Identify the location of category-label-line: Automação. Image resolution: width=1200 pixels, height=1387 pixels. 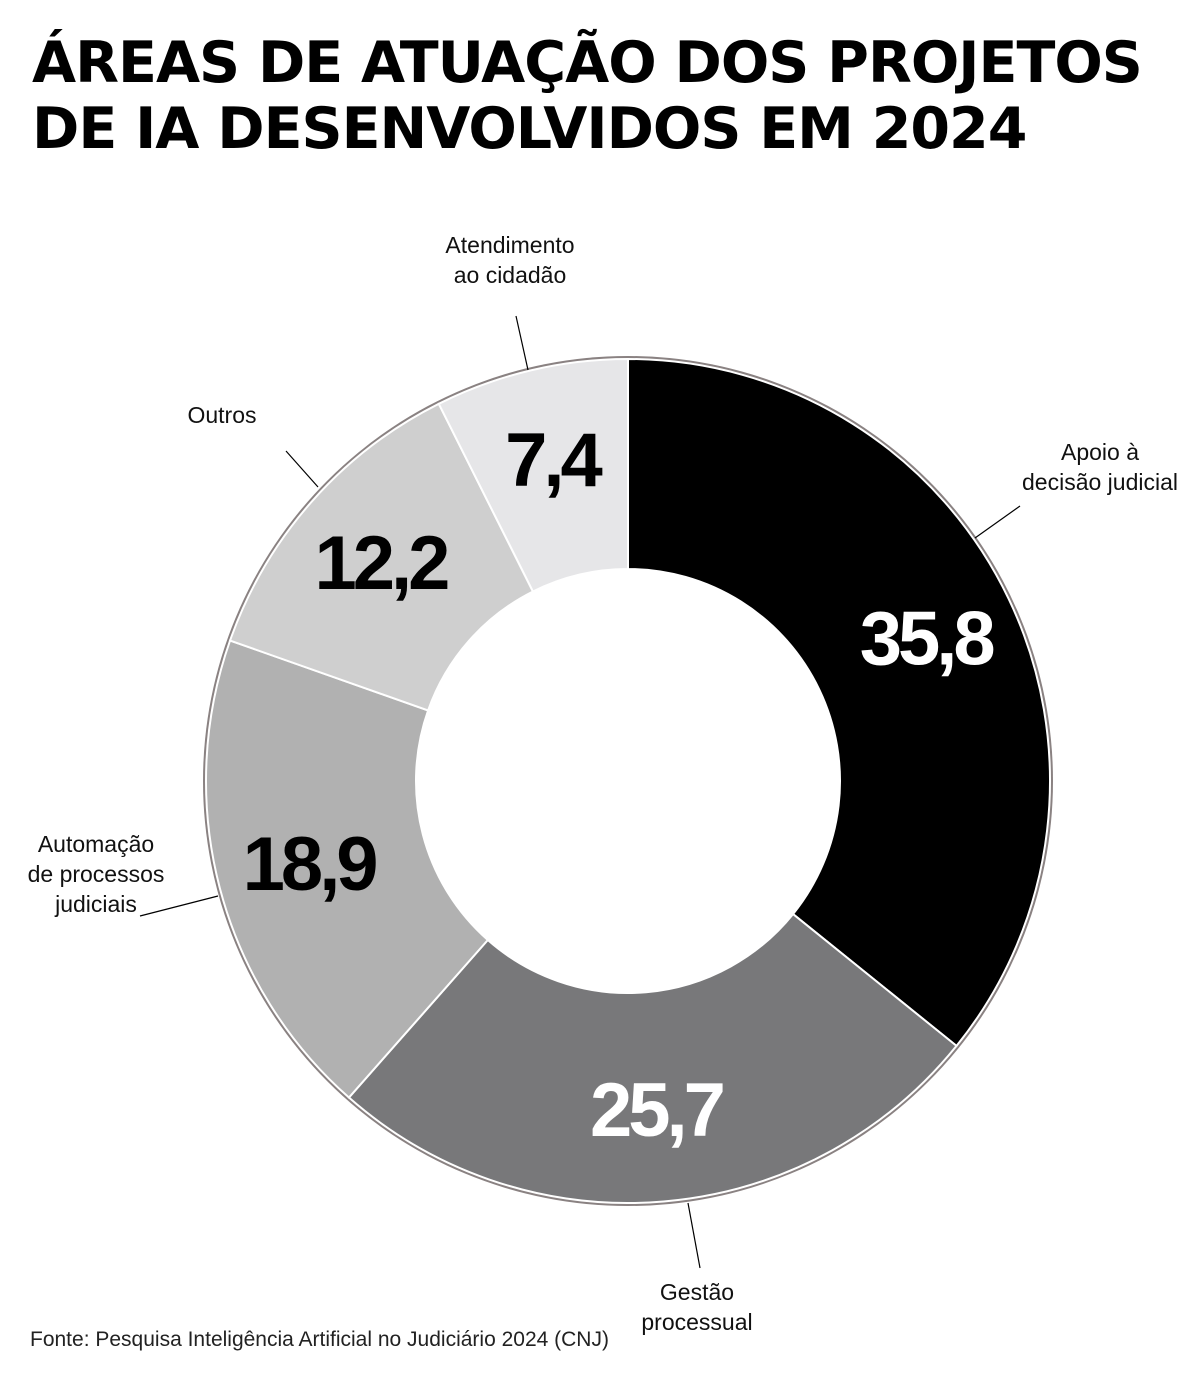
(96, 844).